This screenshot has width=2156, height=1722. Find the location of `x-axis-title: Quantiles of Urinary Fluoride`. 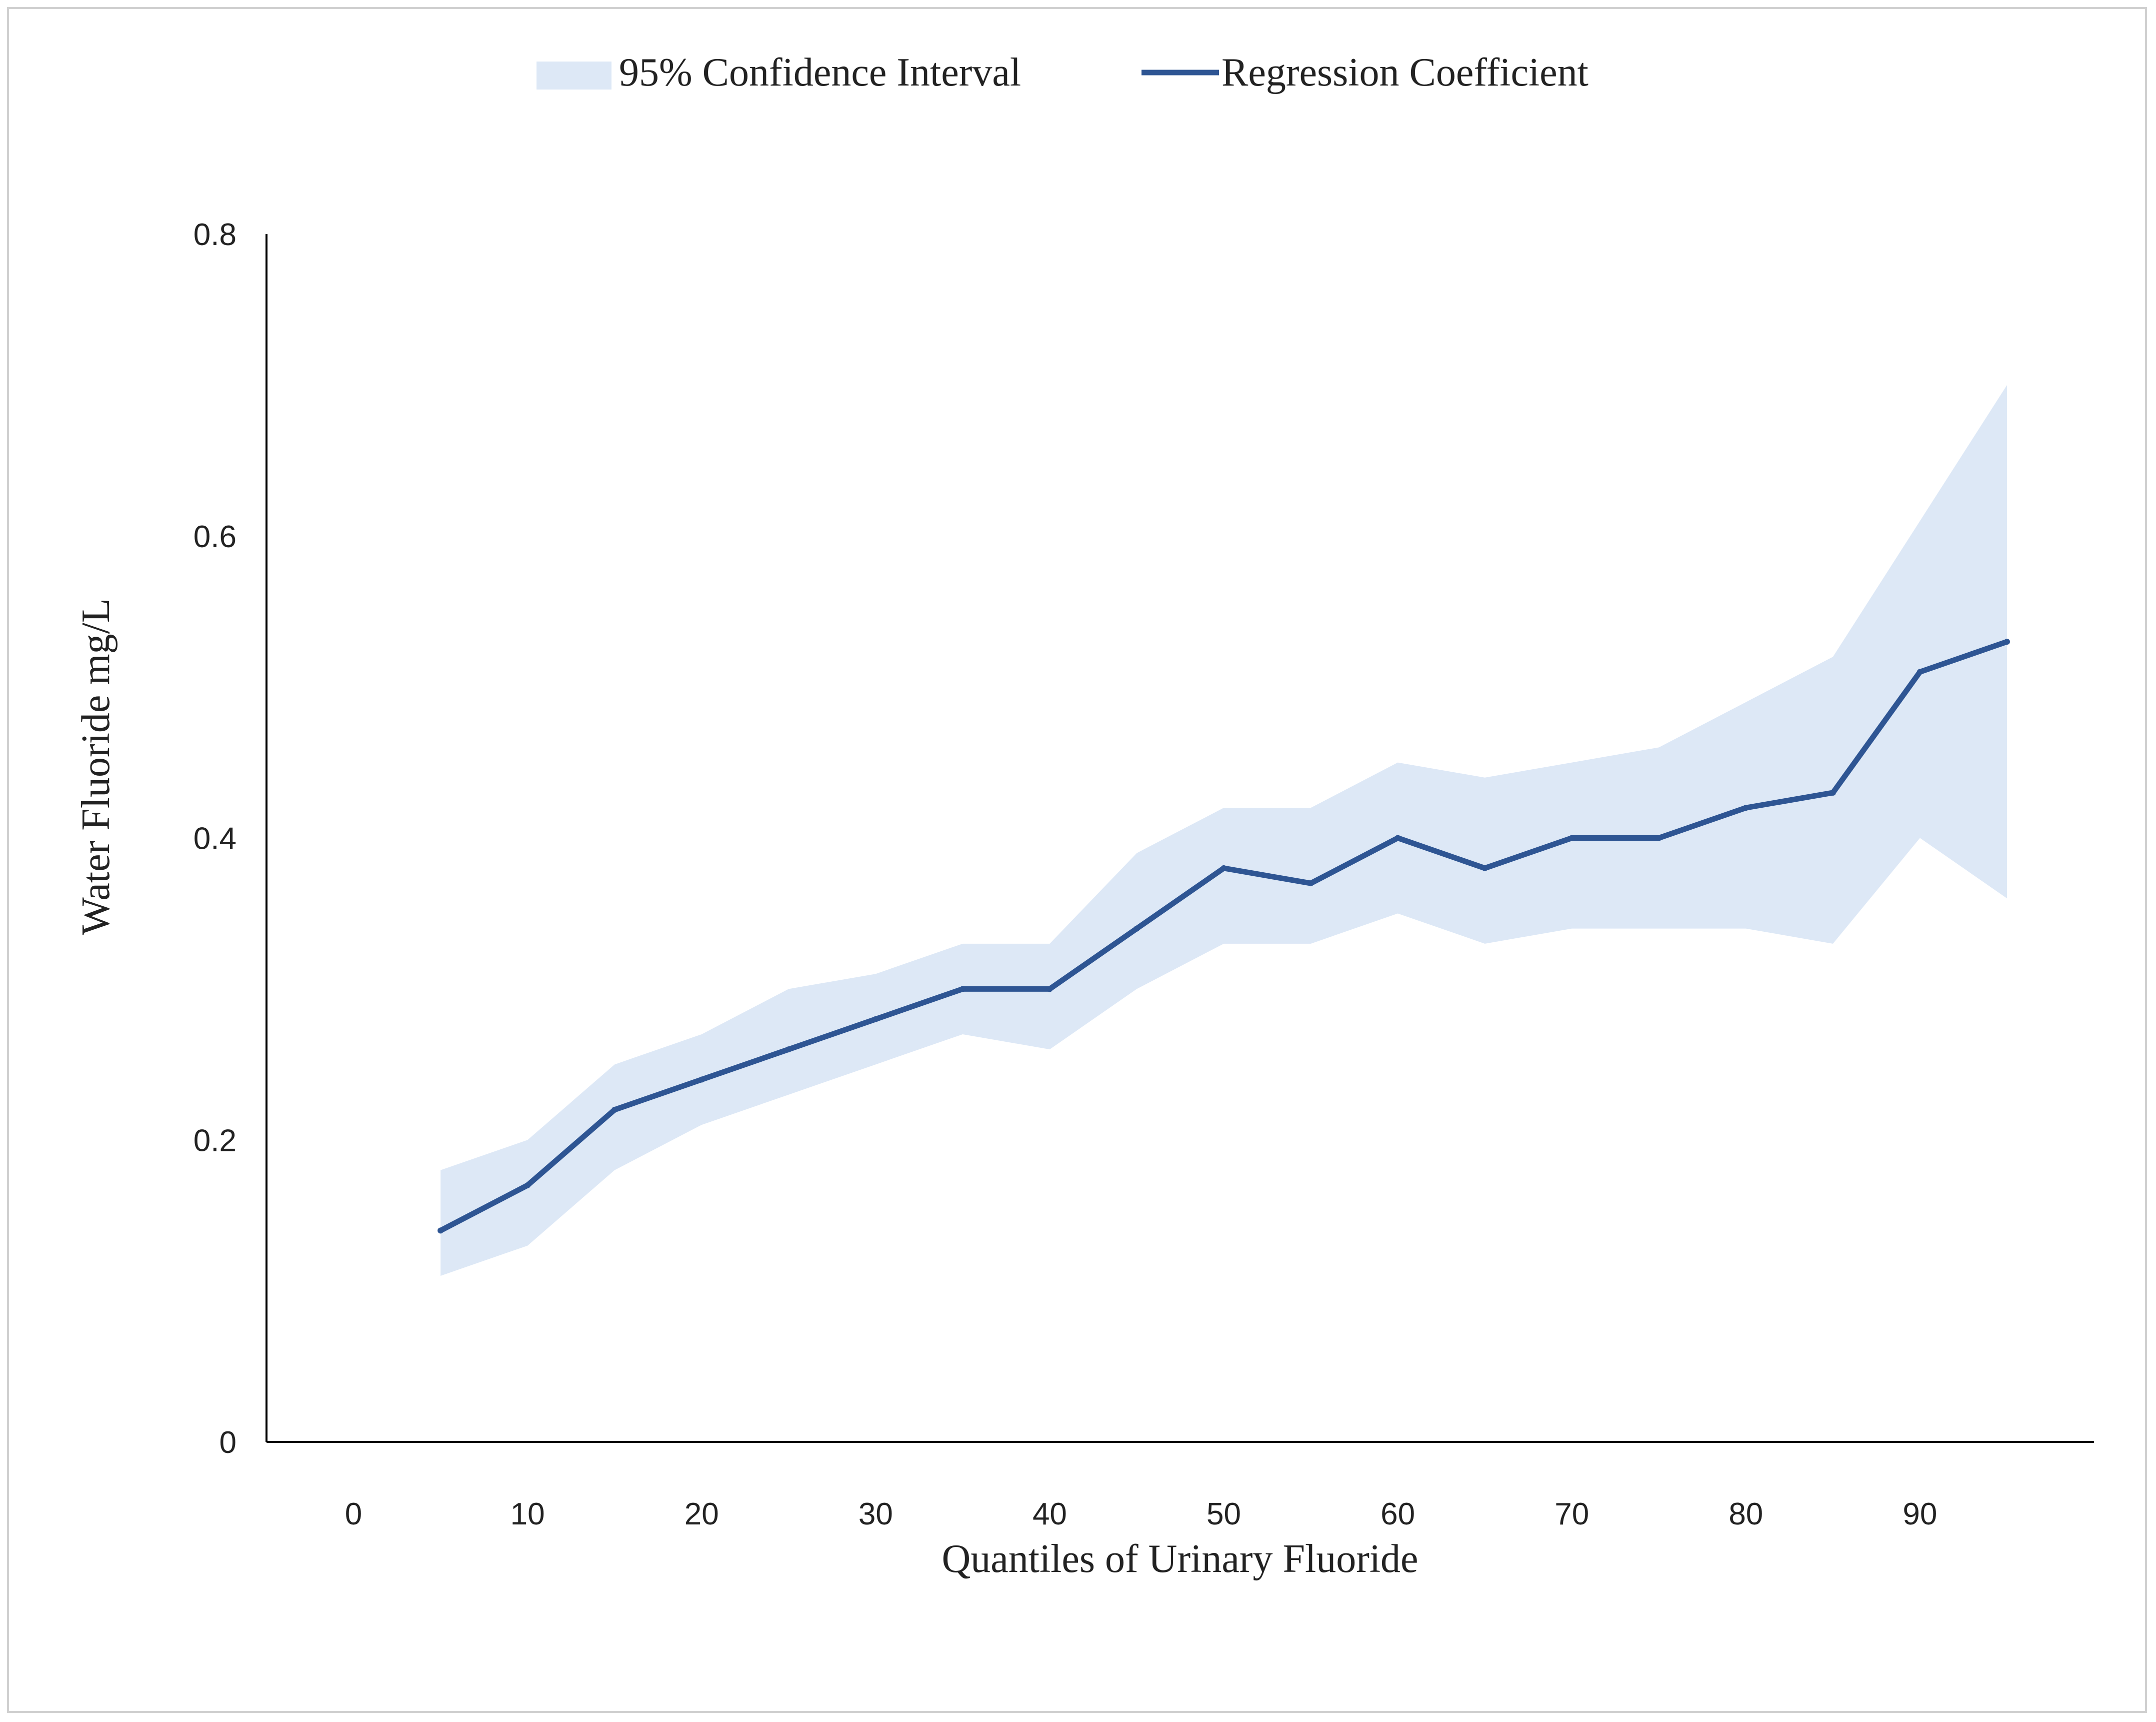

x-axis-title: Quantiles of Urinary Fluoride is located at coordinates (1180, 1559).